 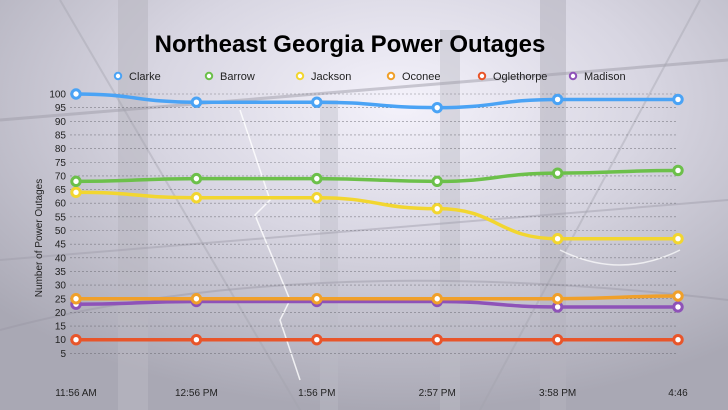 I want to click on legend-label: Oglethorpe, so click(x=520, y=77).